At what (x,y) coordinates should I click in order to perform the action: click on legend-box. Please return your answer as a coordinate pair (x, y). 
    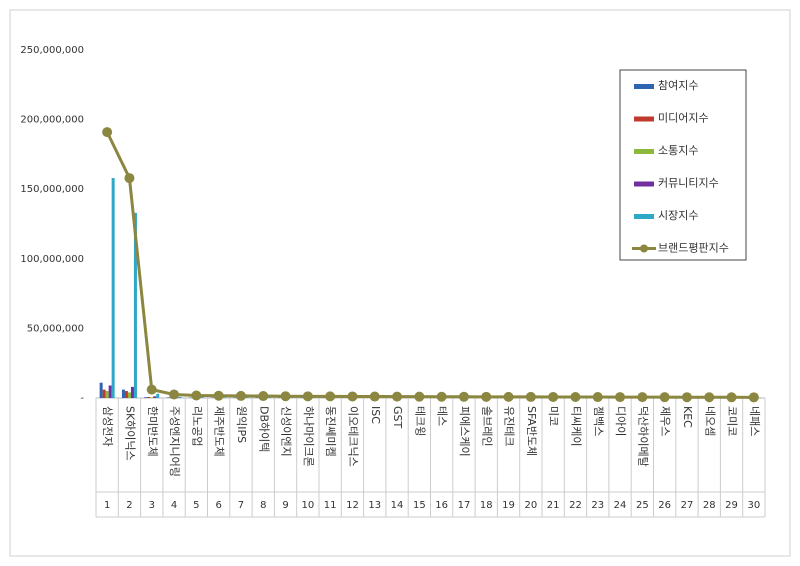
    Looking at the image, I should click on (683, 165).